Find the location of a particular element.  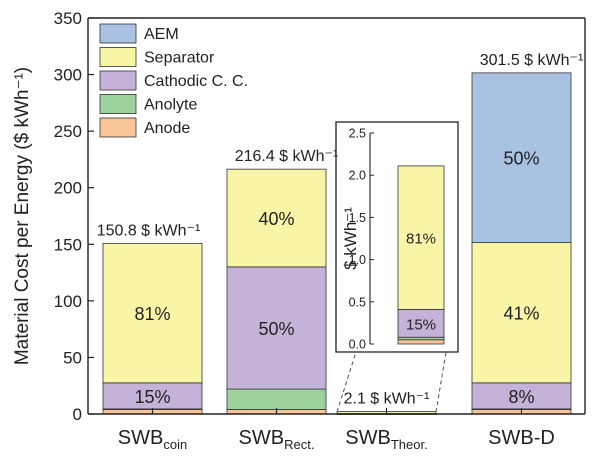

segment-percent-label: 15% is located at coordinates (152, 397).